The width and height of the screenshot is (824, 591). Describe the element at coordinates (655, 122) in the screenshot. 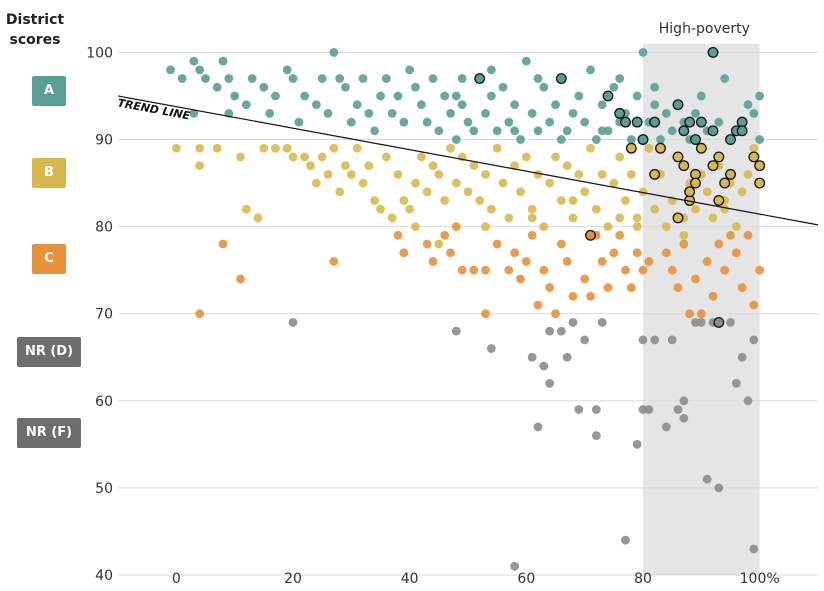

I see `highlighted-point-a` at that location.